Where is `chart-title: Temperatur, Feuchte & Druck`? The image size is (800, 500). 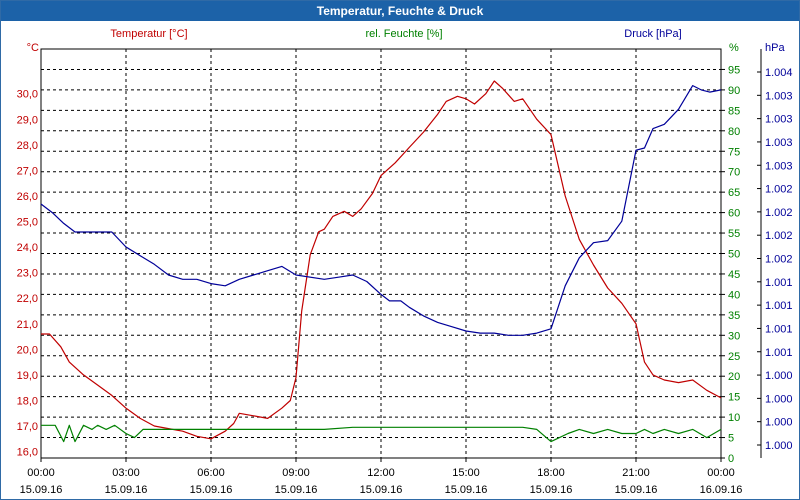
chart-title: Temperatur, Feuchte & Druck is located at coordinates (400, 11).